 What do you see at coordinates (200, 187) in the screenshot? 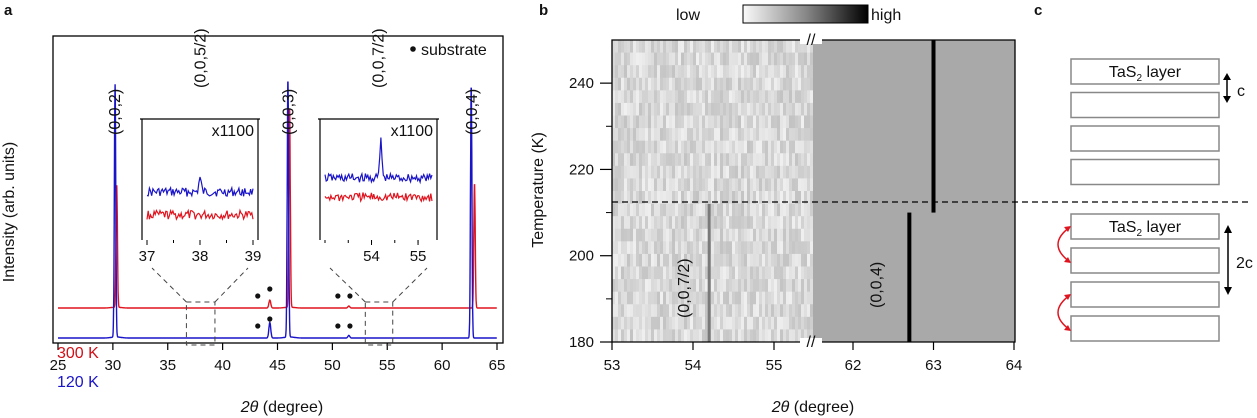
I see `inset-series-120k` at bounding box center [200, 187].